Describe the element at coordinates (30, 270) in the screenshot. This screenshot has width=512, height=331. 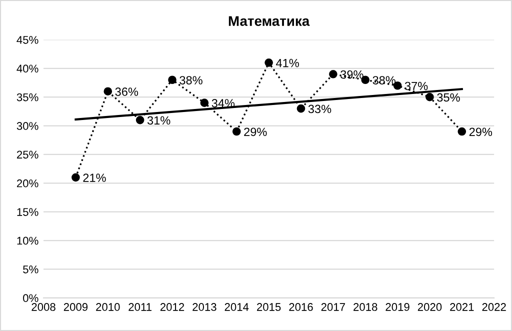
I see `y-tick-label: 5%` at that location.